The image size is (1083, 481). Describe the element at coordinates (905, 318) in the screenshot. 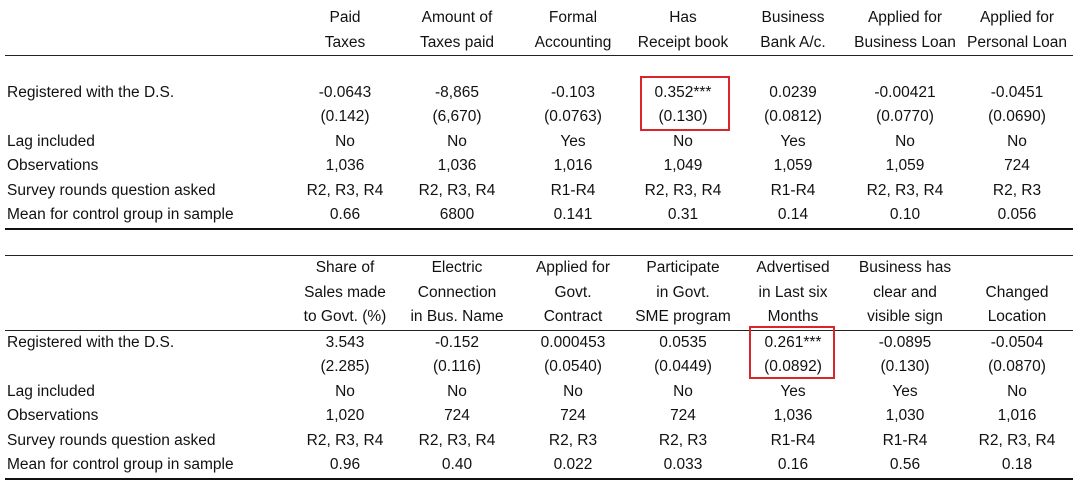

I see `col-header: visible sign` at that location.